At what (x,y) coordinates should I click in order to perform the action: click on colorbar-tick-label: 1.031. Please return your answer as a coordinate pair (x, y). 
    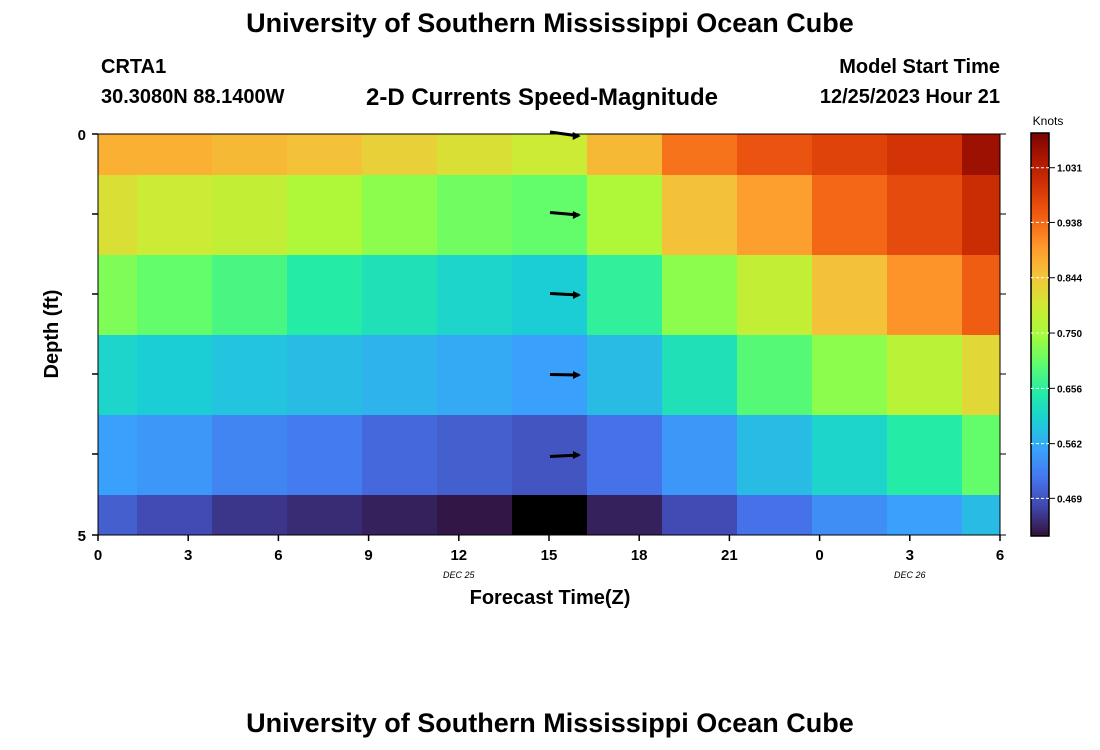
    Looking at the image, I should click on (1069, 169).